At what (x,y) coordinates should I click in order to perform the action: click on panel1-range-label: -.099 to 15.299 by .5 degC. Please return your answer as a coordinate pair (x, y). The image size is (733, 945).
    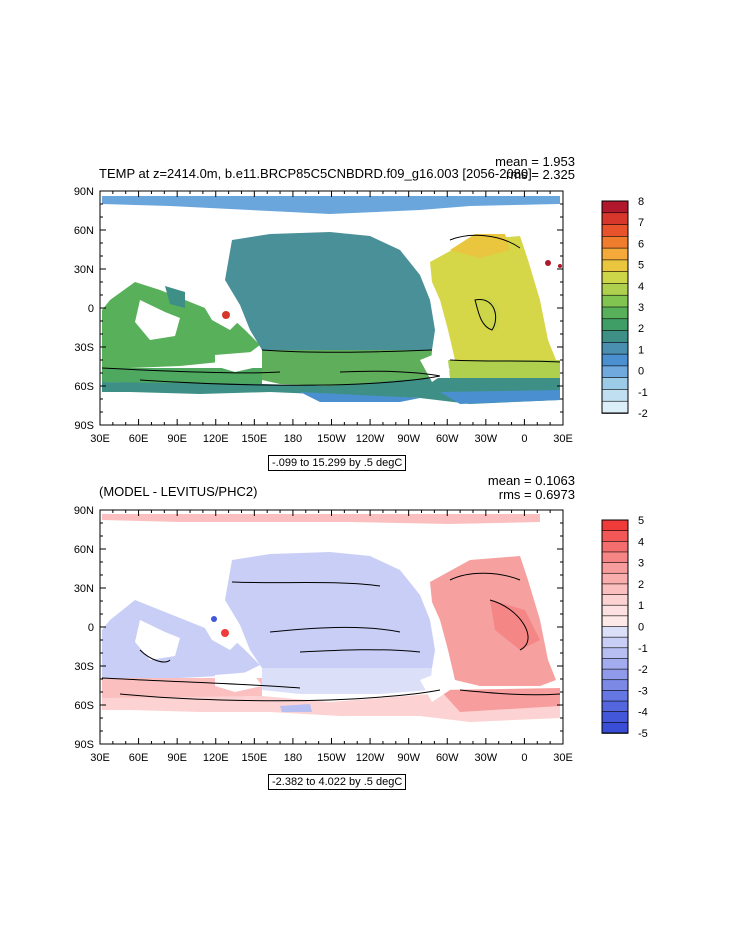
    Looking at the image, I should click on (337, 463).